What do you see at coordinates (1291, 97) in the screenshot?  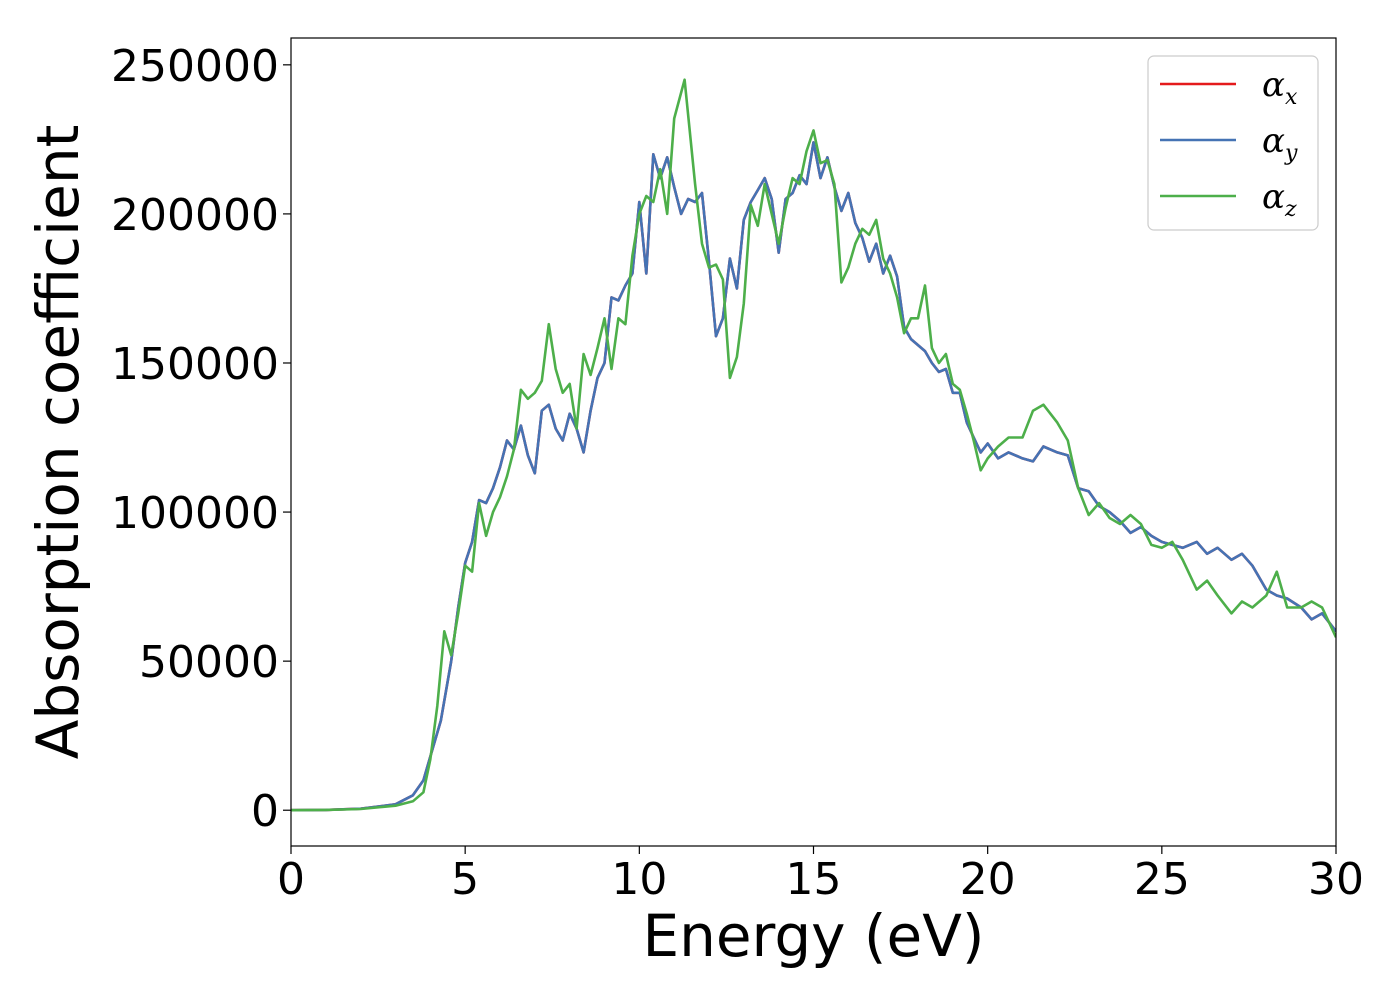 I see `legend-subscript: x` at bounding box center [1291, 97].